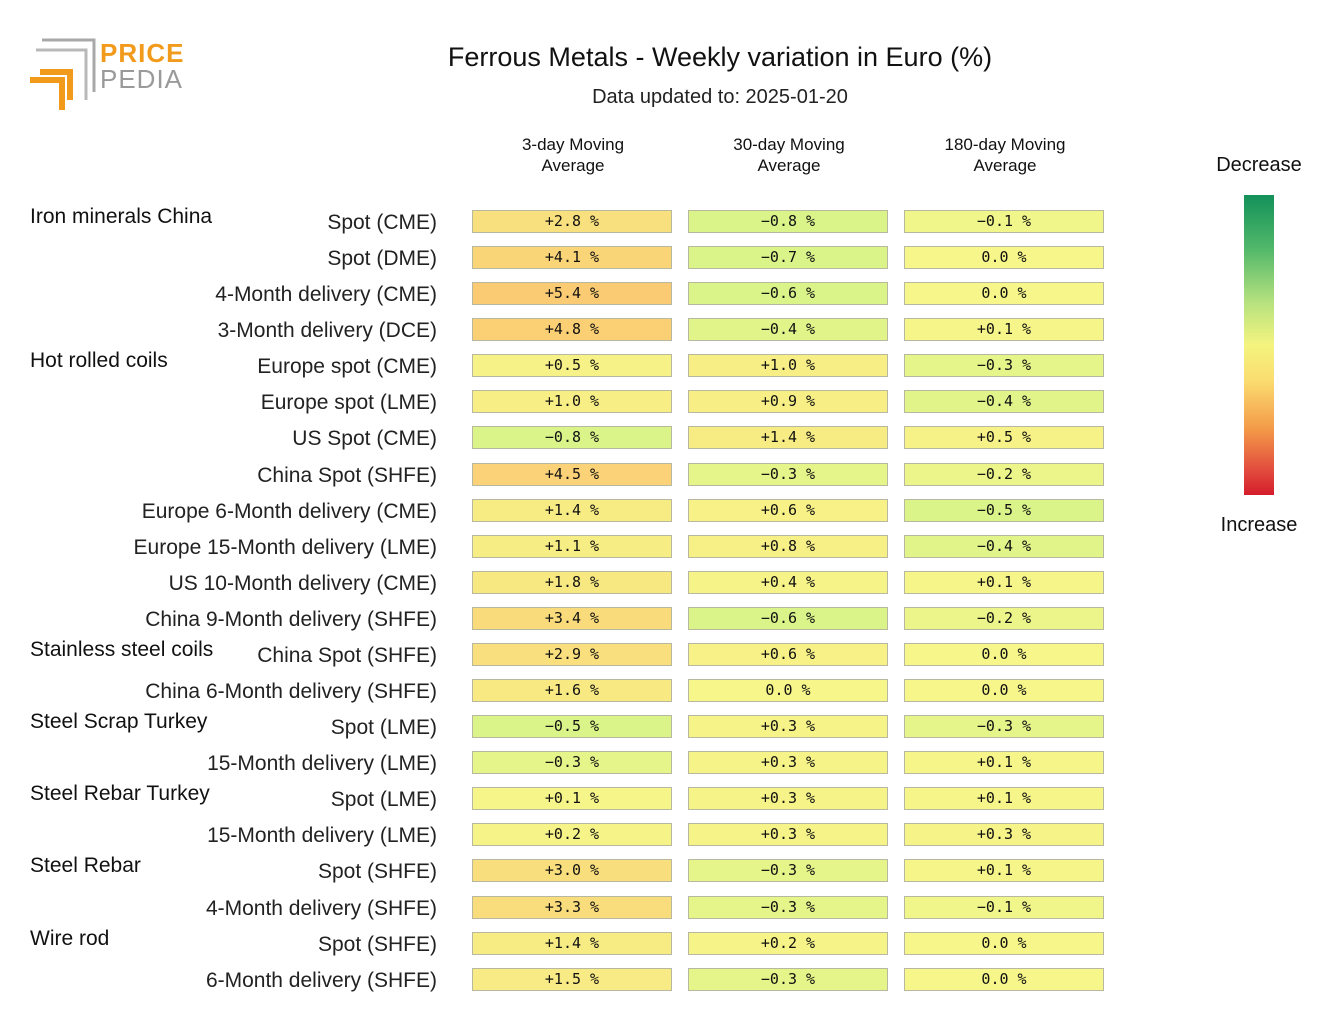 The image size is (1320, 1020). I want to click on legend-label-increase: Increase, so click(1259, 525).